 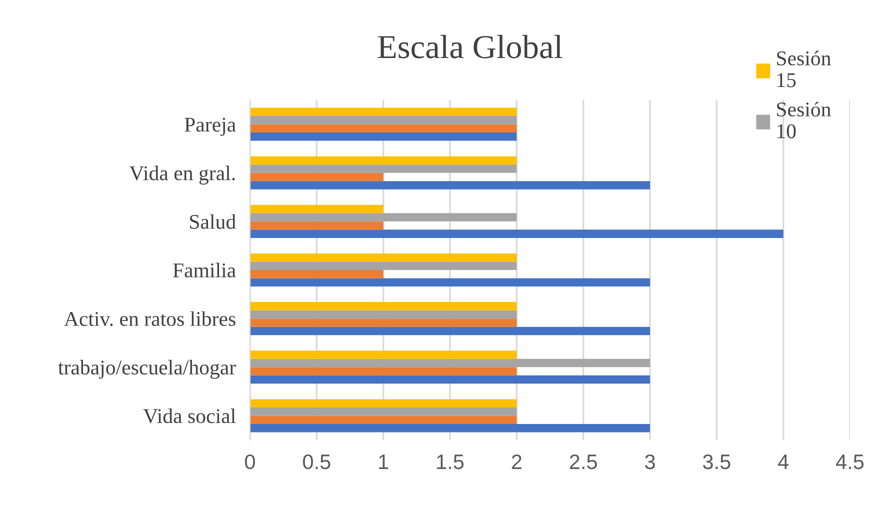 What do you see at coordinates (450, 462) in the screenshot?
I see `x-tick-label: 1.5` at bounding box center [450, 462].